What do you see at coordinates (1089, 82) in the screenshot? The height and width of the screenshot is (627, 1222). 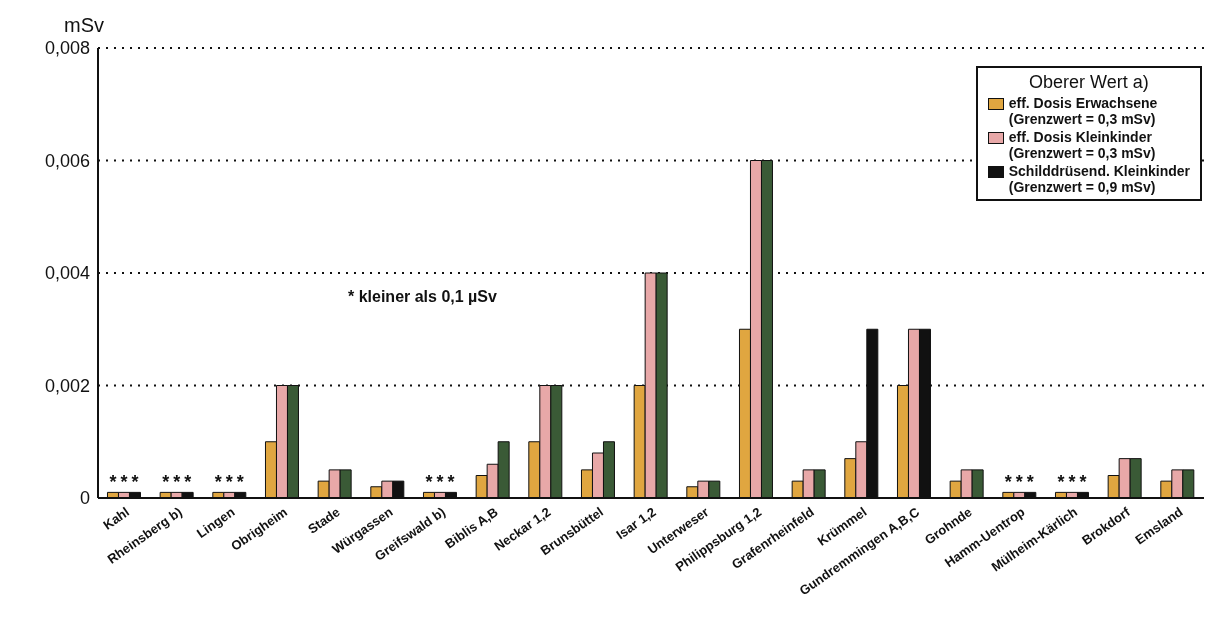 I see `legend-title: Oberer Wert a)` at bounding box center [1089, 82].